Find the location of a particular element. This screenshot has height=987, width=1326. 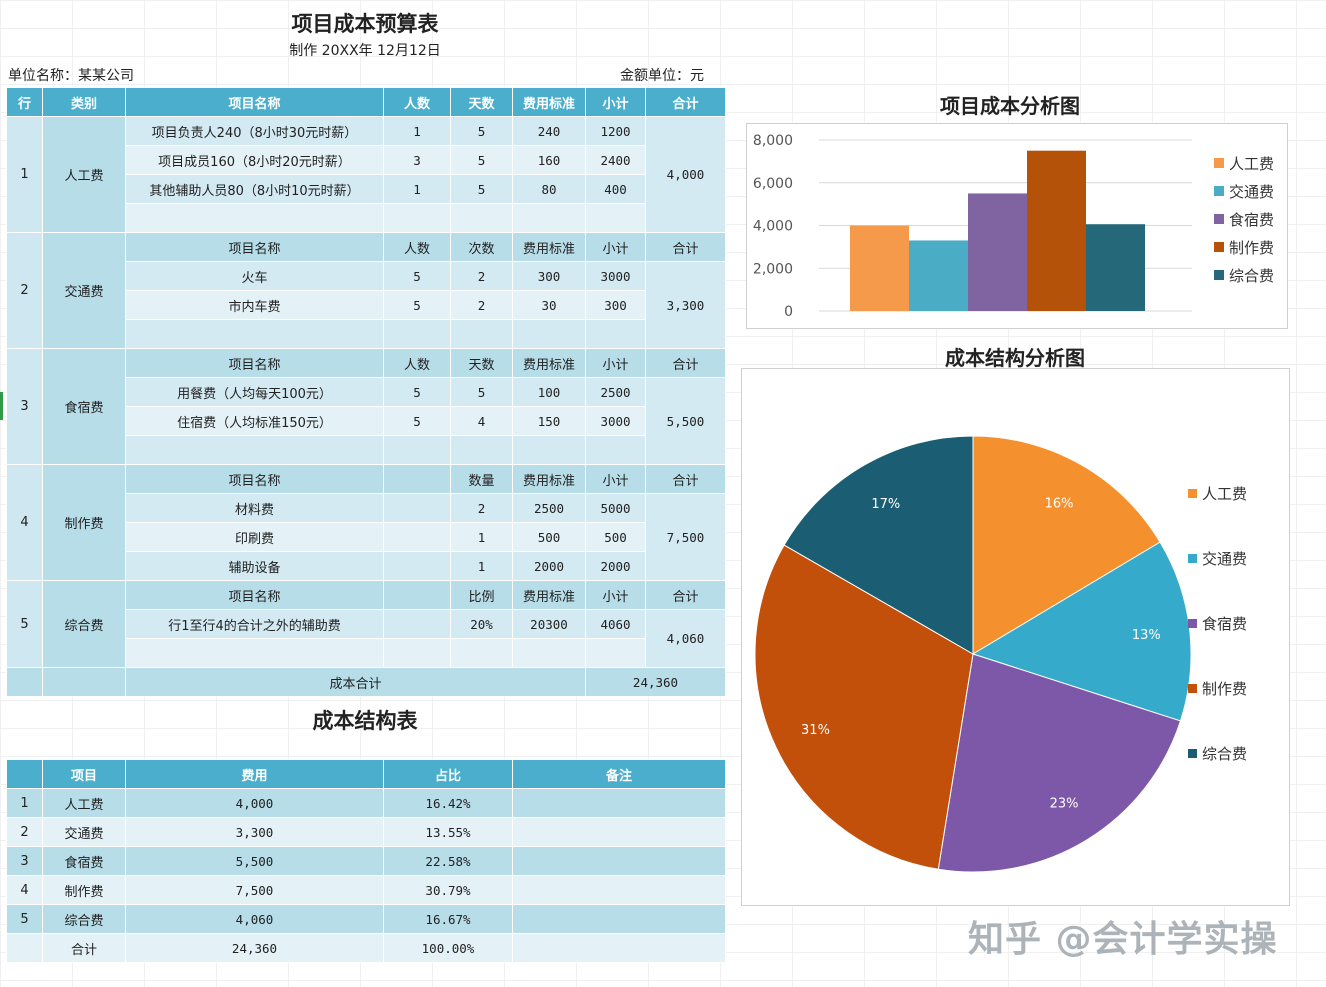

table-cell: 行1至行4的合计之外的辅助费 is located at coordinates (254, 624).